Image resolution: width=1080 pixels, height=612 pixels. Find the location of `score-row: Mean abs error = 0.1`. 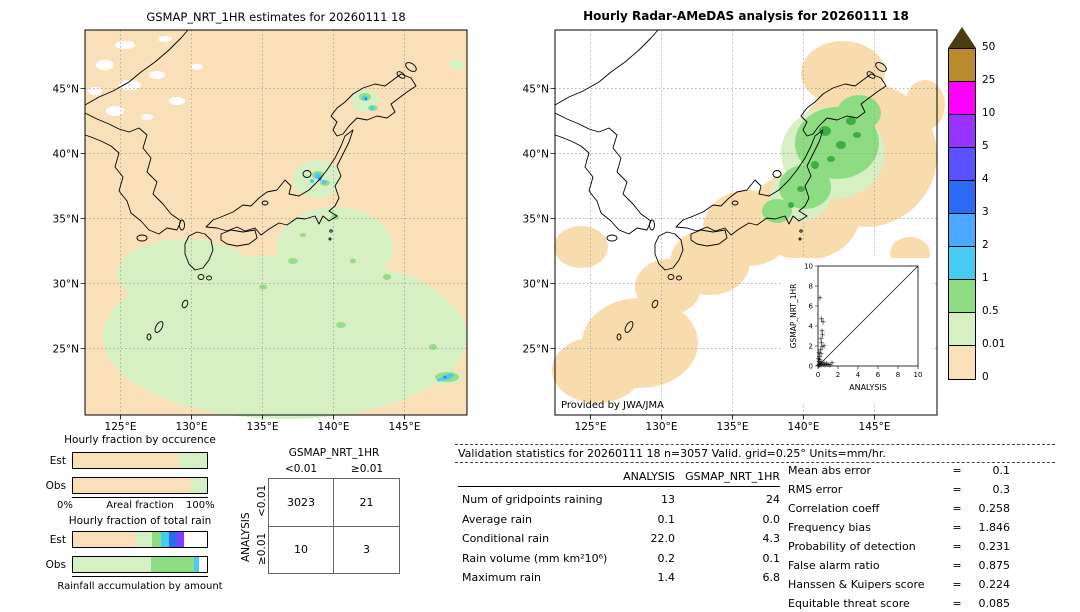

score-row: Mean abs error = 0.1 is located at coordinates (899, 470).